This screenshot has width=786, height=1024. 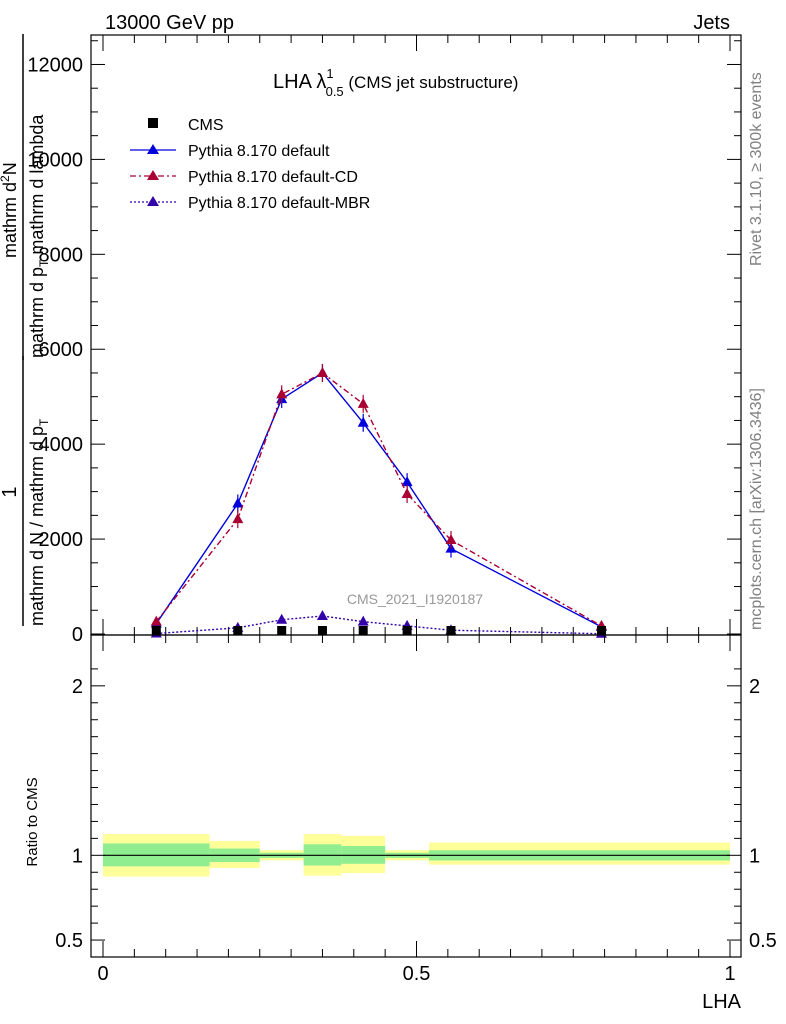 I want to click on ratio-ylabel: Ratio to CMS, so click(x=32, y=821).